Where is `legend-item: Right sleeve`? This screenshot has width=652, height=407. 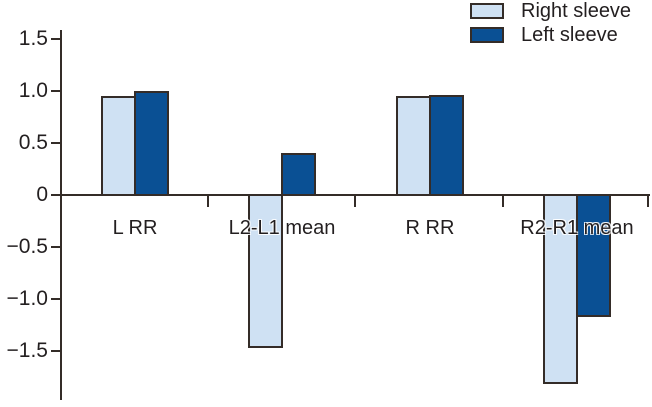
legend-item: Right sleeve is located at coordinates (551, 11).